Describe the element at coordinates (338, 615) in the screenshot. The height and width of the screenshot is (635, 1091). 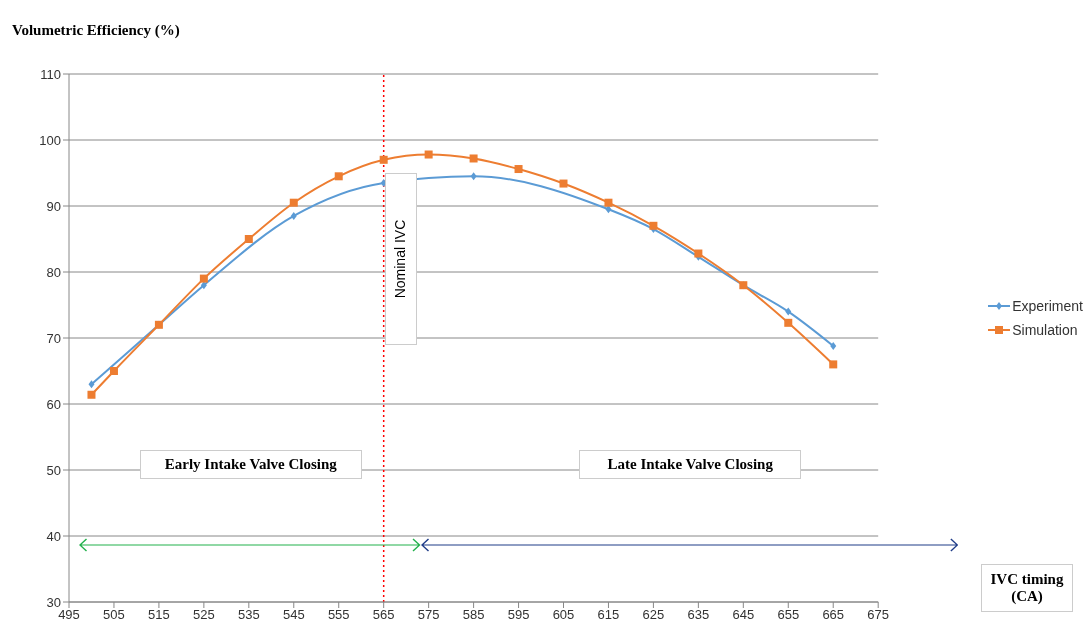
I see `x-tick-label: 555` at that location.